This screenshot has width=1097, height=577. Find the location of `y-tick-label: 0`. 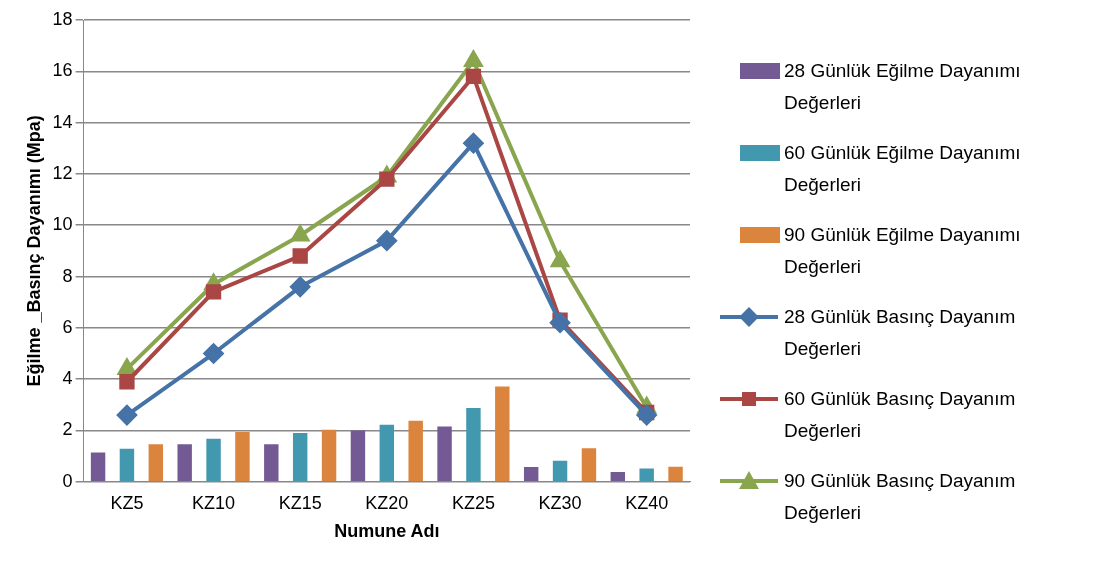

y-tick-label: 0 is located at coordinates (67, 480).